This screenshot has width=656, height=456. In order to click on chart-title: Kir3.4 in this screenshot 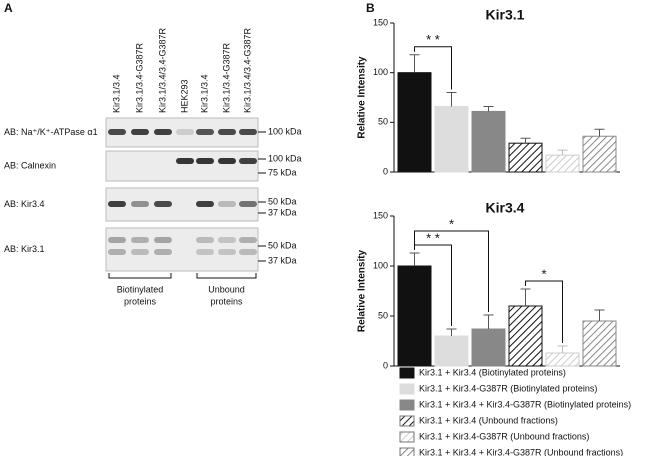, I will do `click(505, 208)`.